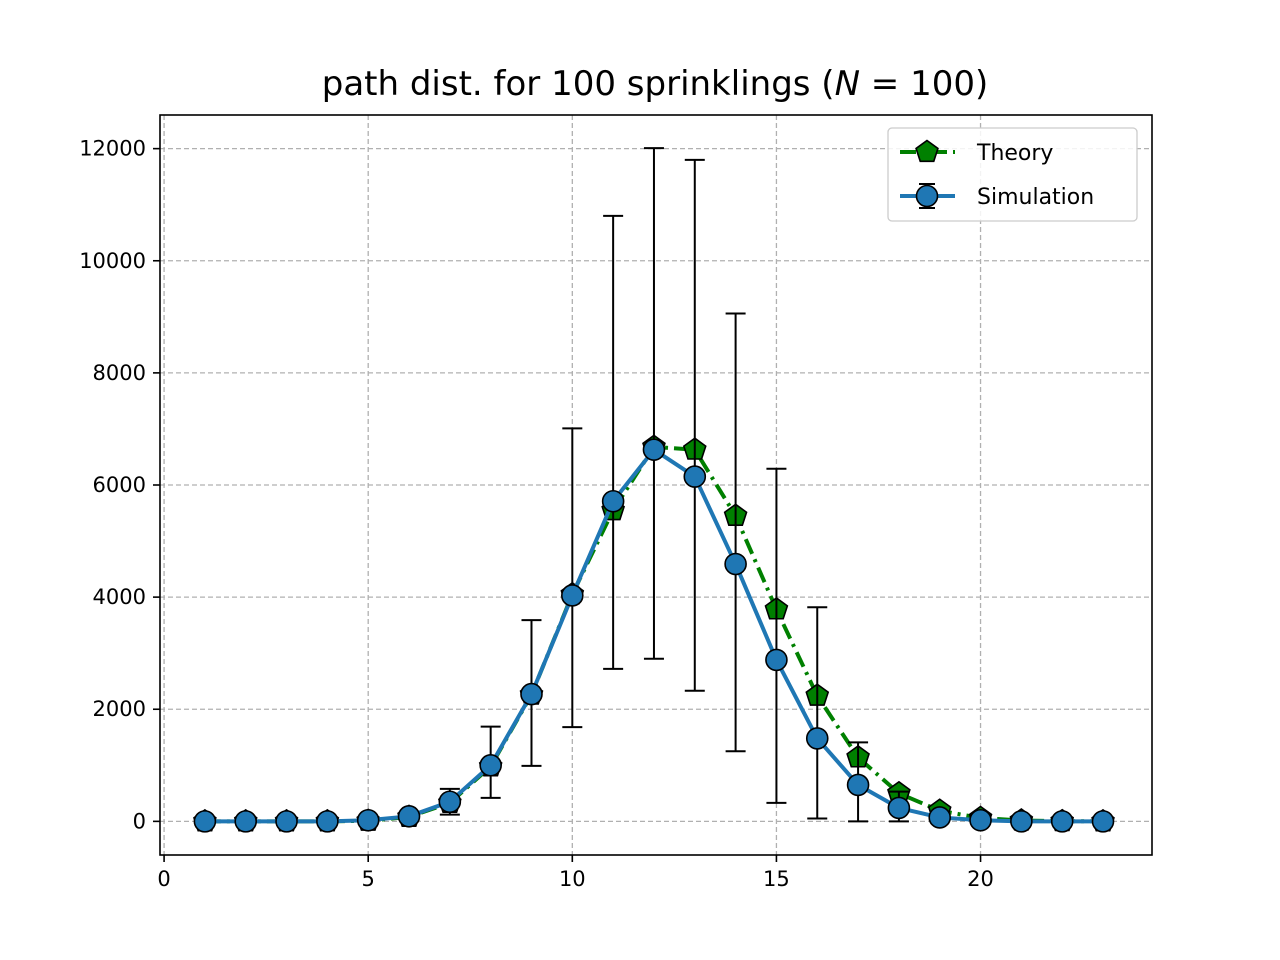 Image resolution: width=1280 pixels, height=960 pixels. I want to click on y-tick-label: 0, so click(139, 821).